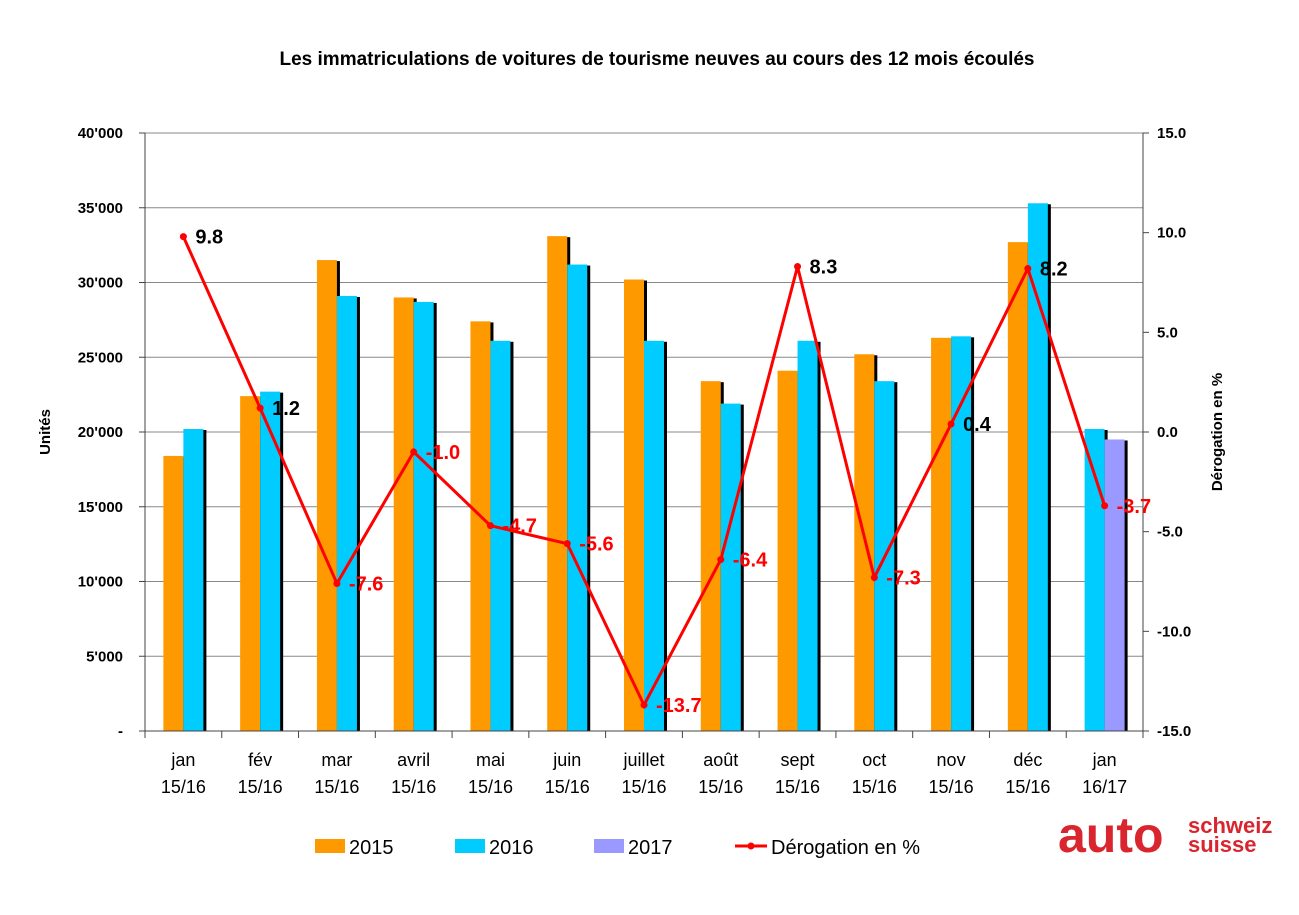  Describe the element at coordinates (951, 760) in the screenshot. I see `x-tick-label-month: nov` at that location.